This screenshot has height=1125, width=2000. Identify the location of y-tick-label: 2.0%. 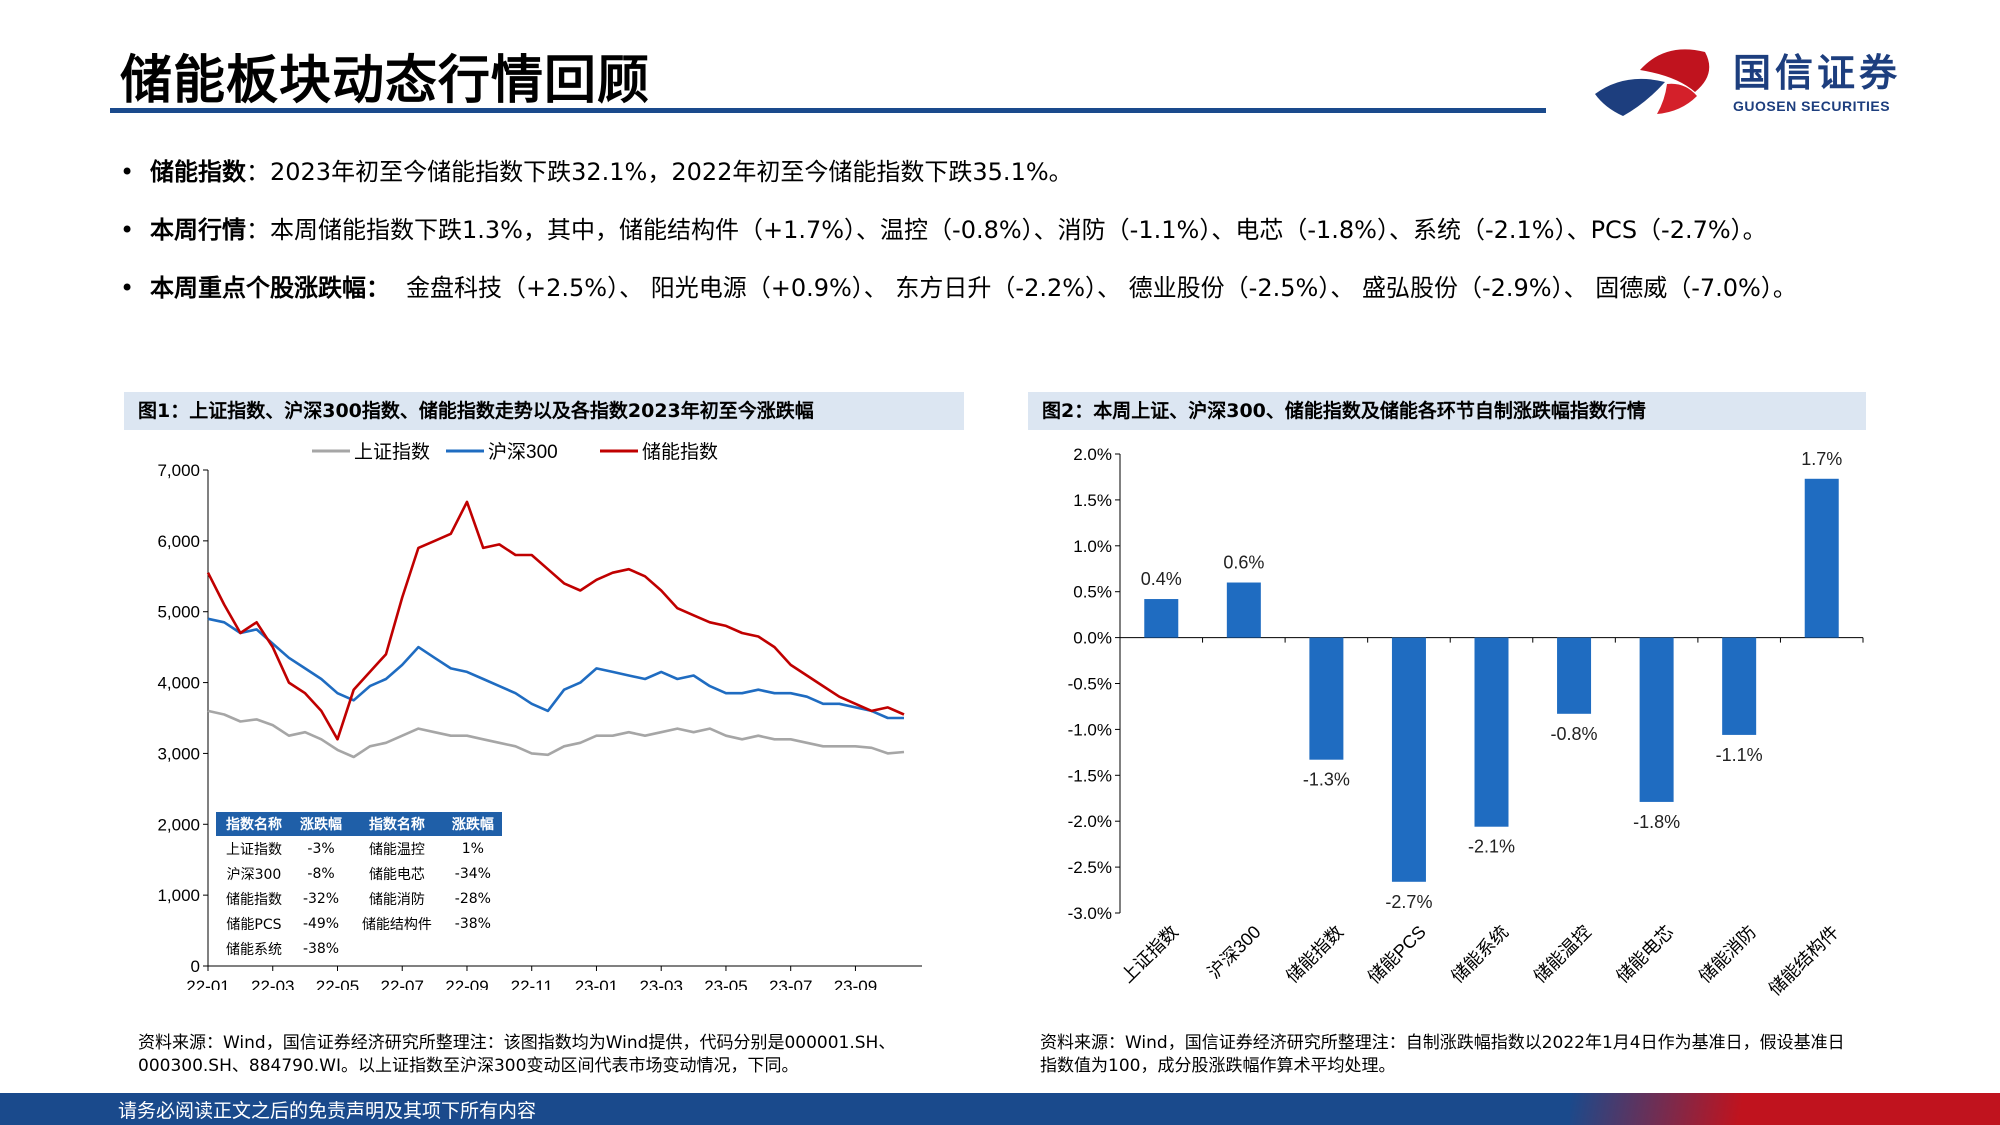
(1092, 454).